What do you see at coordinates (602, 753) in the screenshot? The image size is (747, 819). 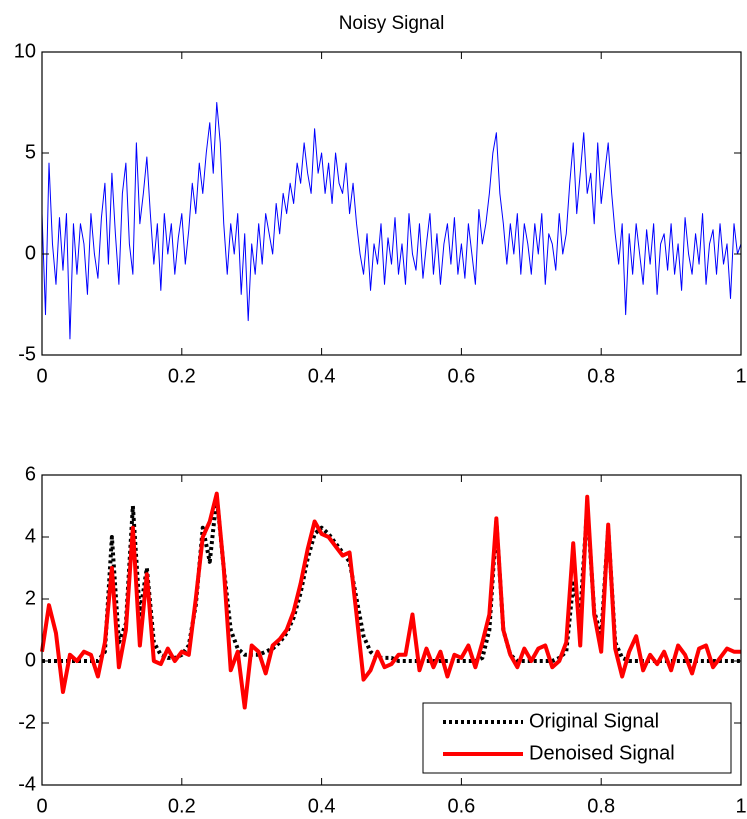 I see `legend-label: Denoised Signal` at bounding box center [602, 753].